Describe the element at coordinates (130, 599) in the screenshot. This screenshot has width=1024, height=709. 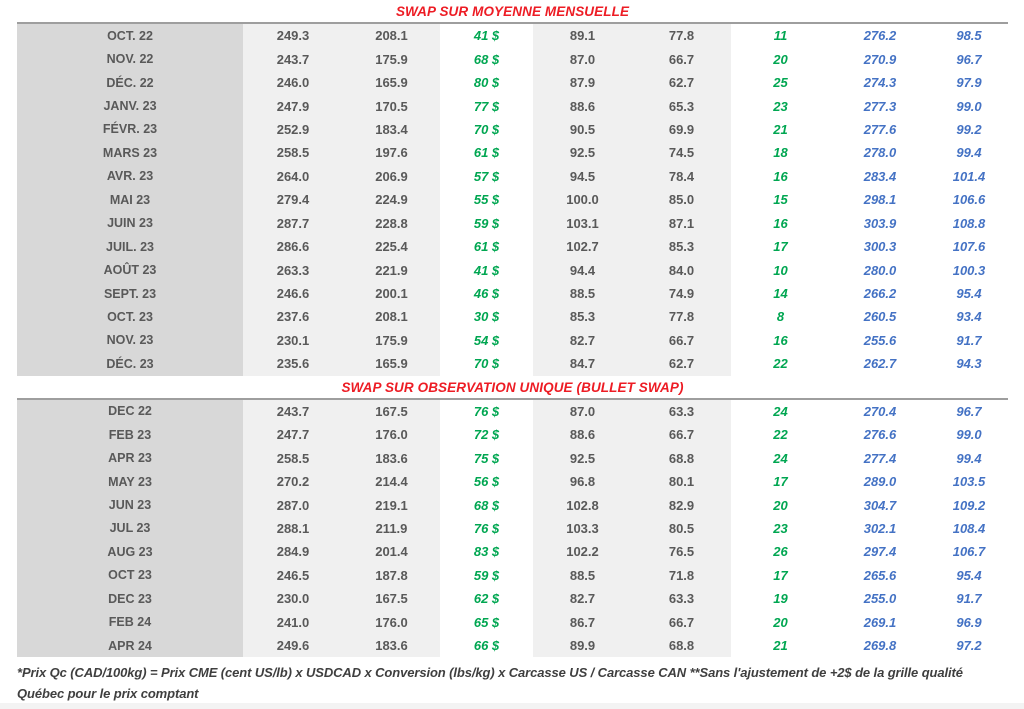
I see `month-cell: DEC 23` at that location.